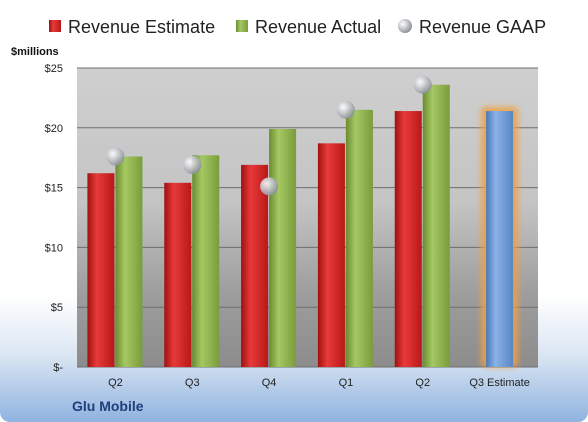  Describe the element at coordinates (108, 406) in the screenshot. I see `company-name: Glu Mobile` at that location.